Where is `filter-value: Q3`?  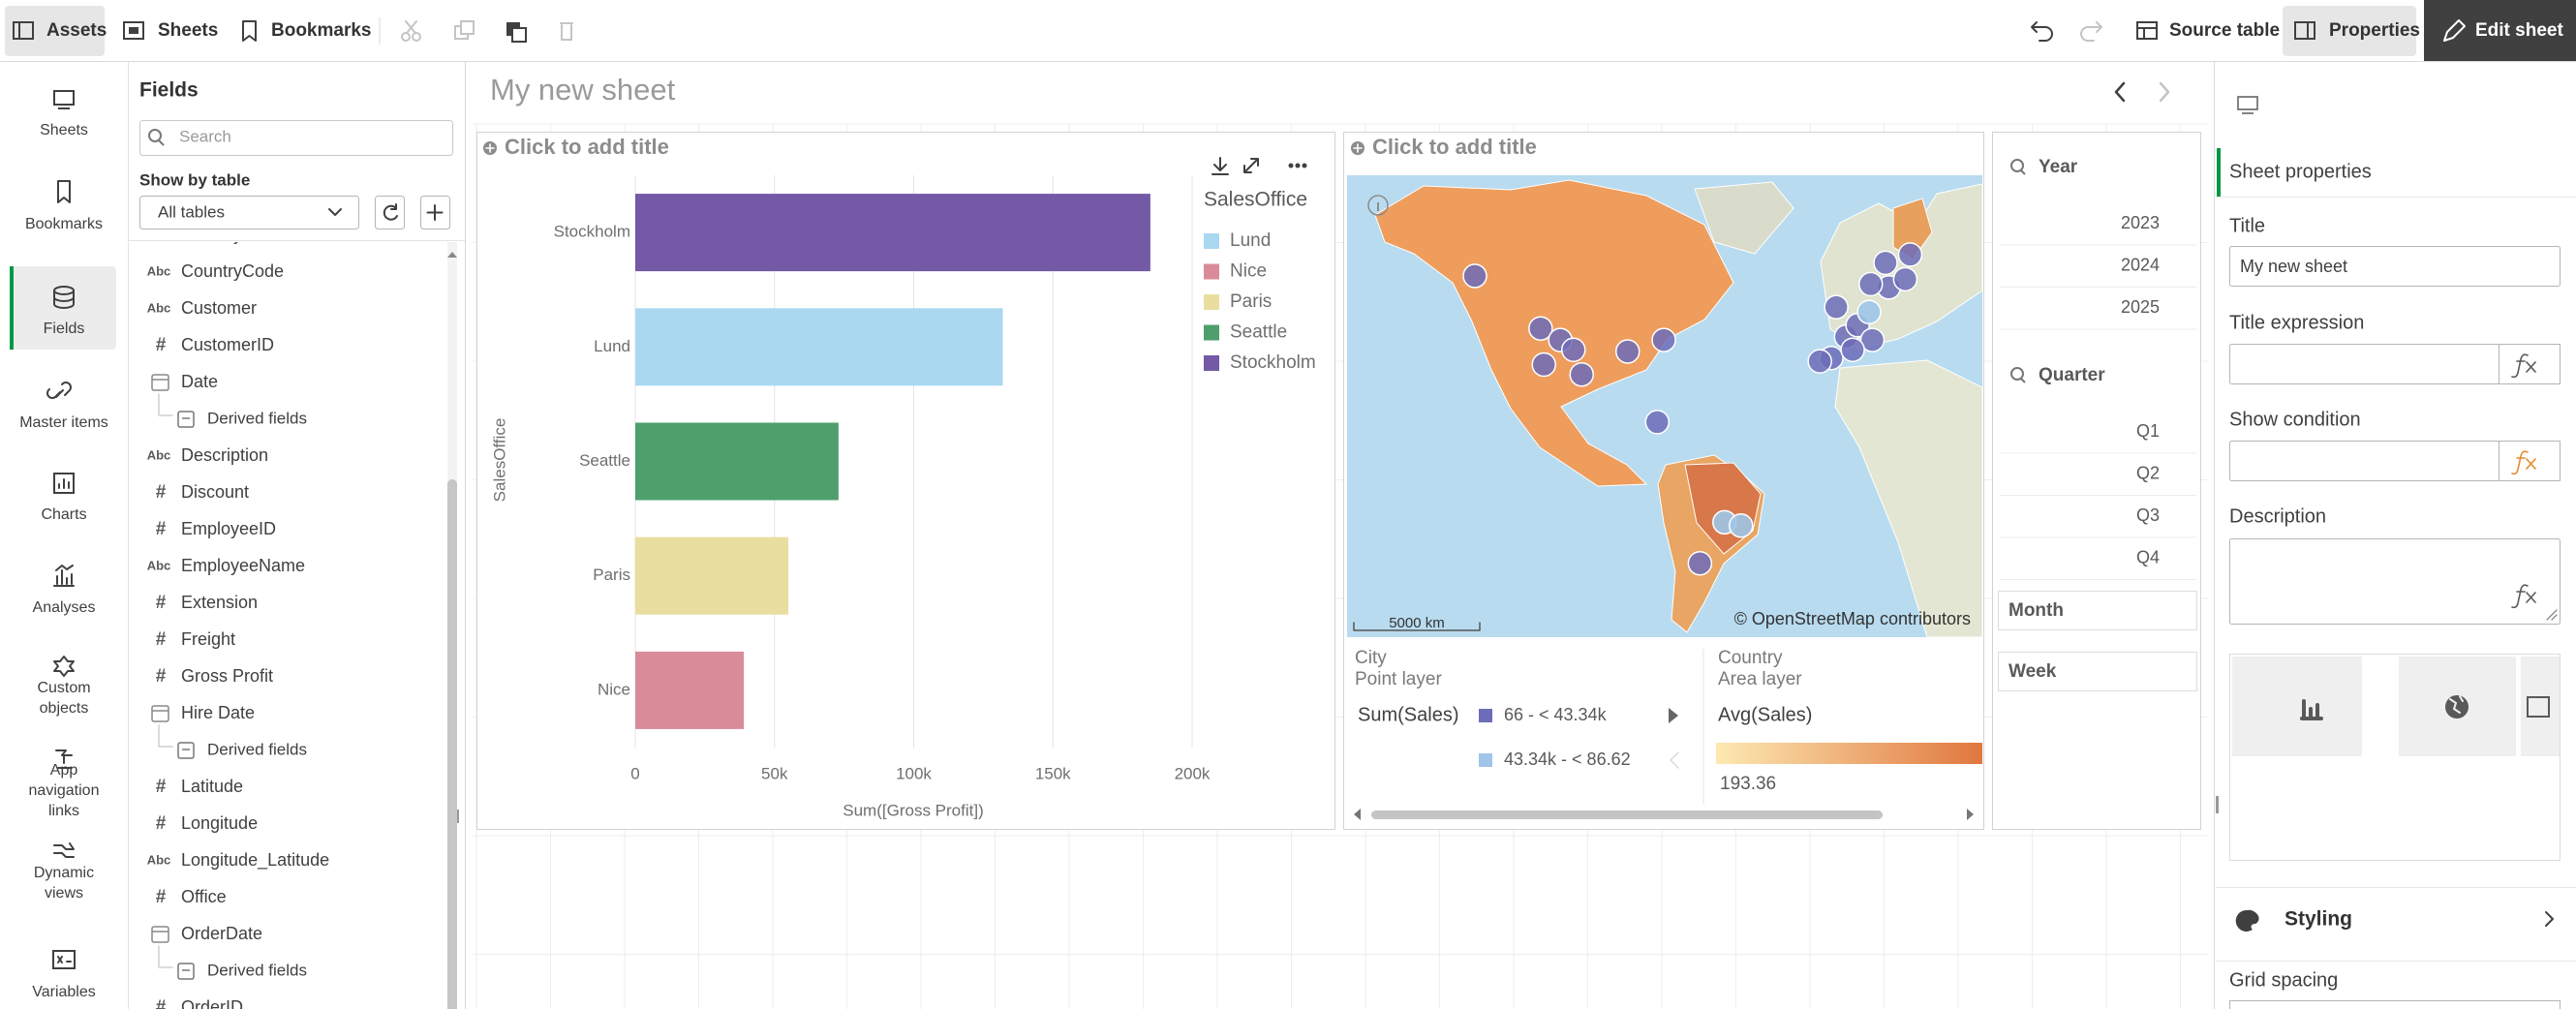 filter-value: Q3 is located at coordinates (2148, 515).